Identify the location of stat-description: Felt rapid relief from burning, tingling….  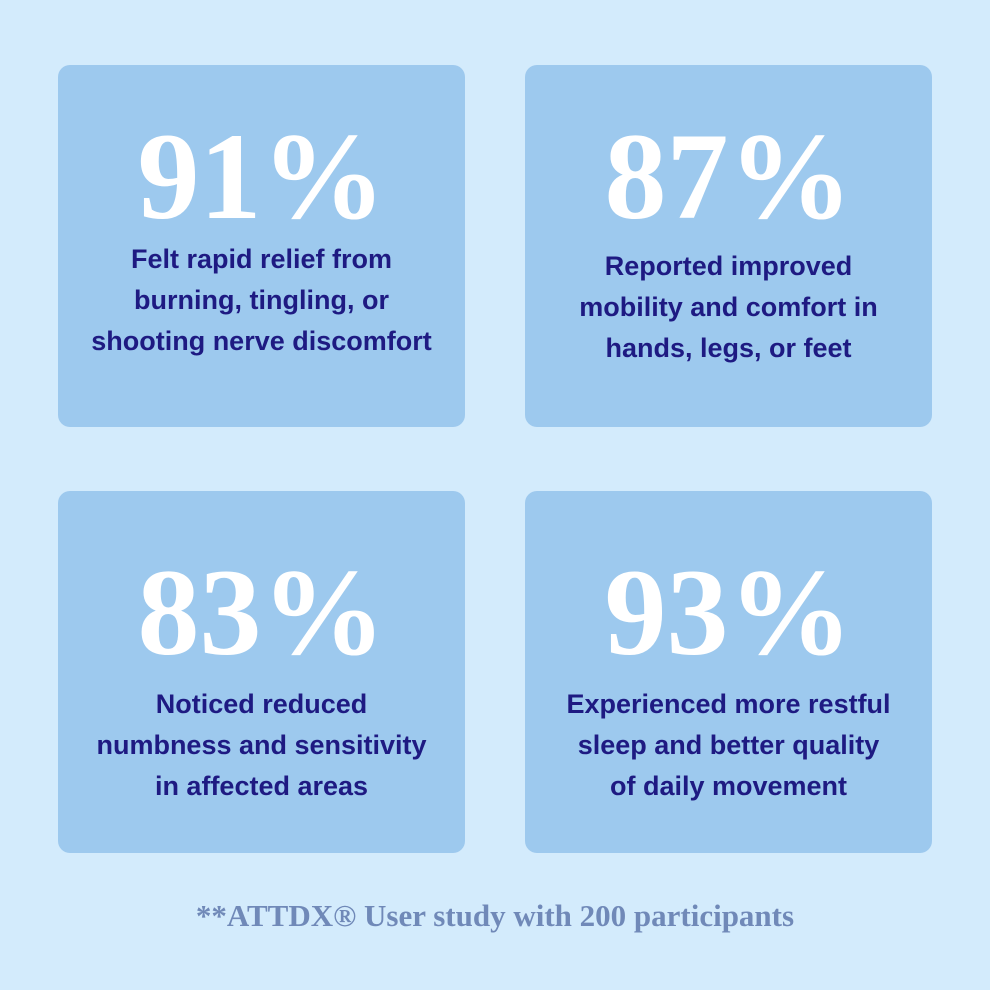
(261, 300).